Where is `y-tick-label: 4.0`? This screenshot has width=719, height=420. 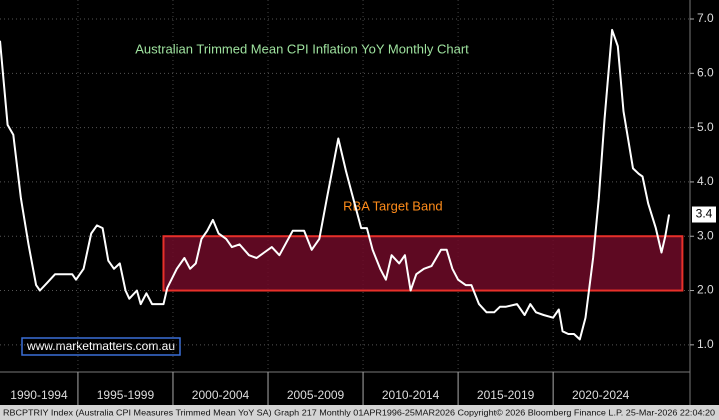 y-tick-label: 4.0 is located at coordinates (705, 181).